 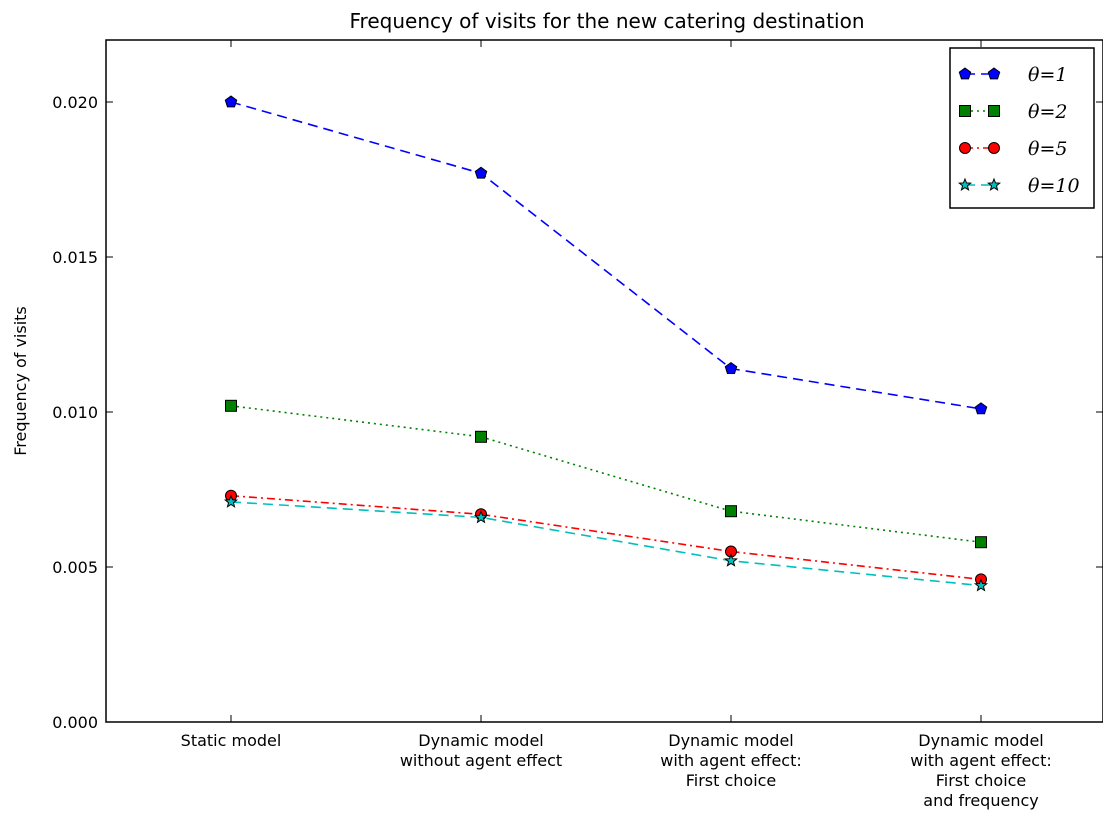 I want to click on legend-label: θ=1, so click(x=1047, y=75).